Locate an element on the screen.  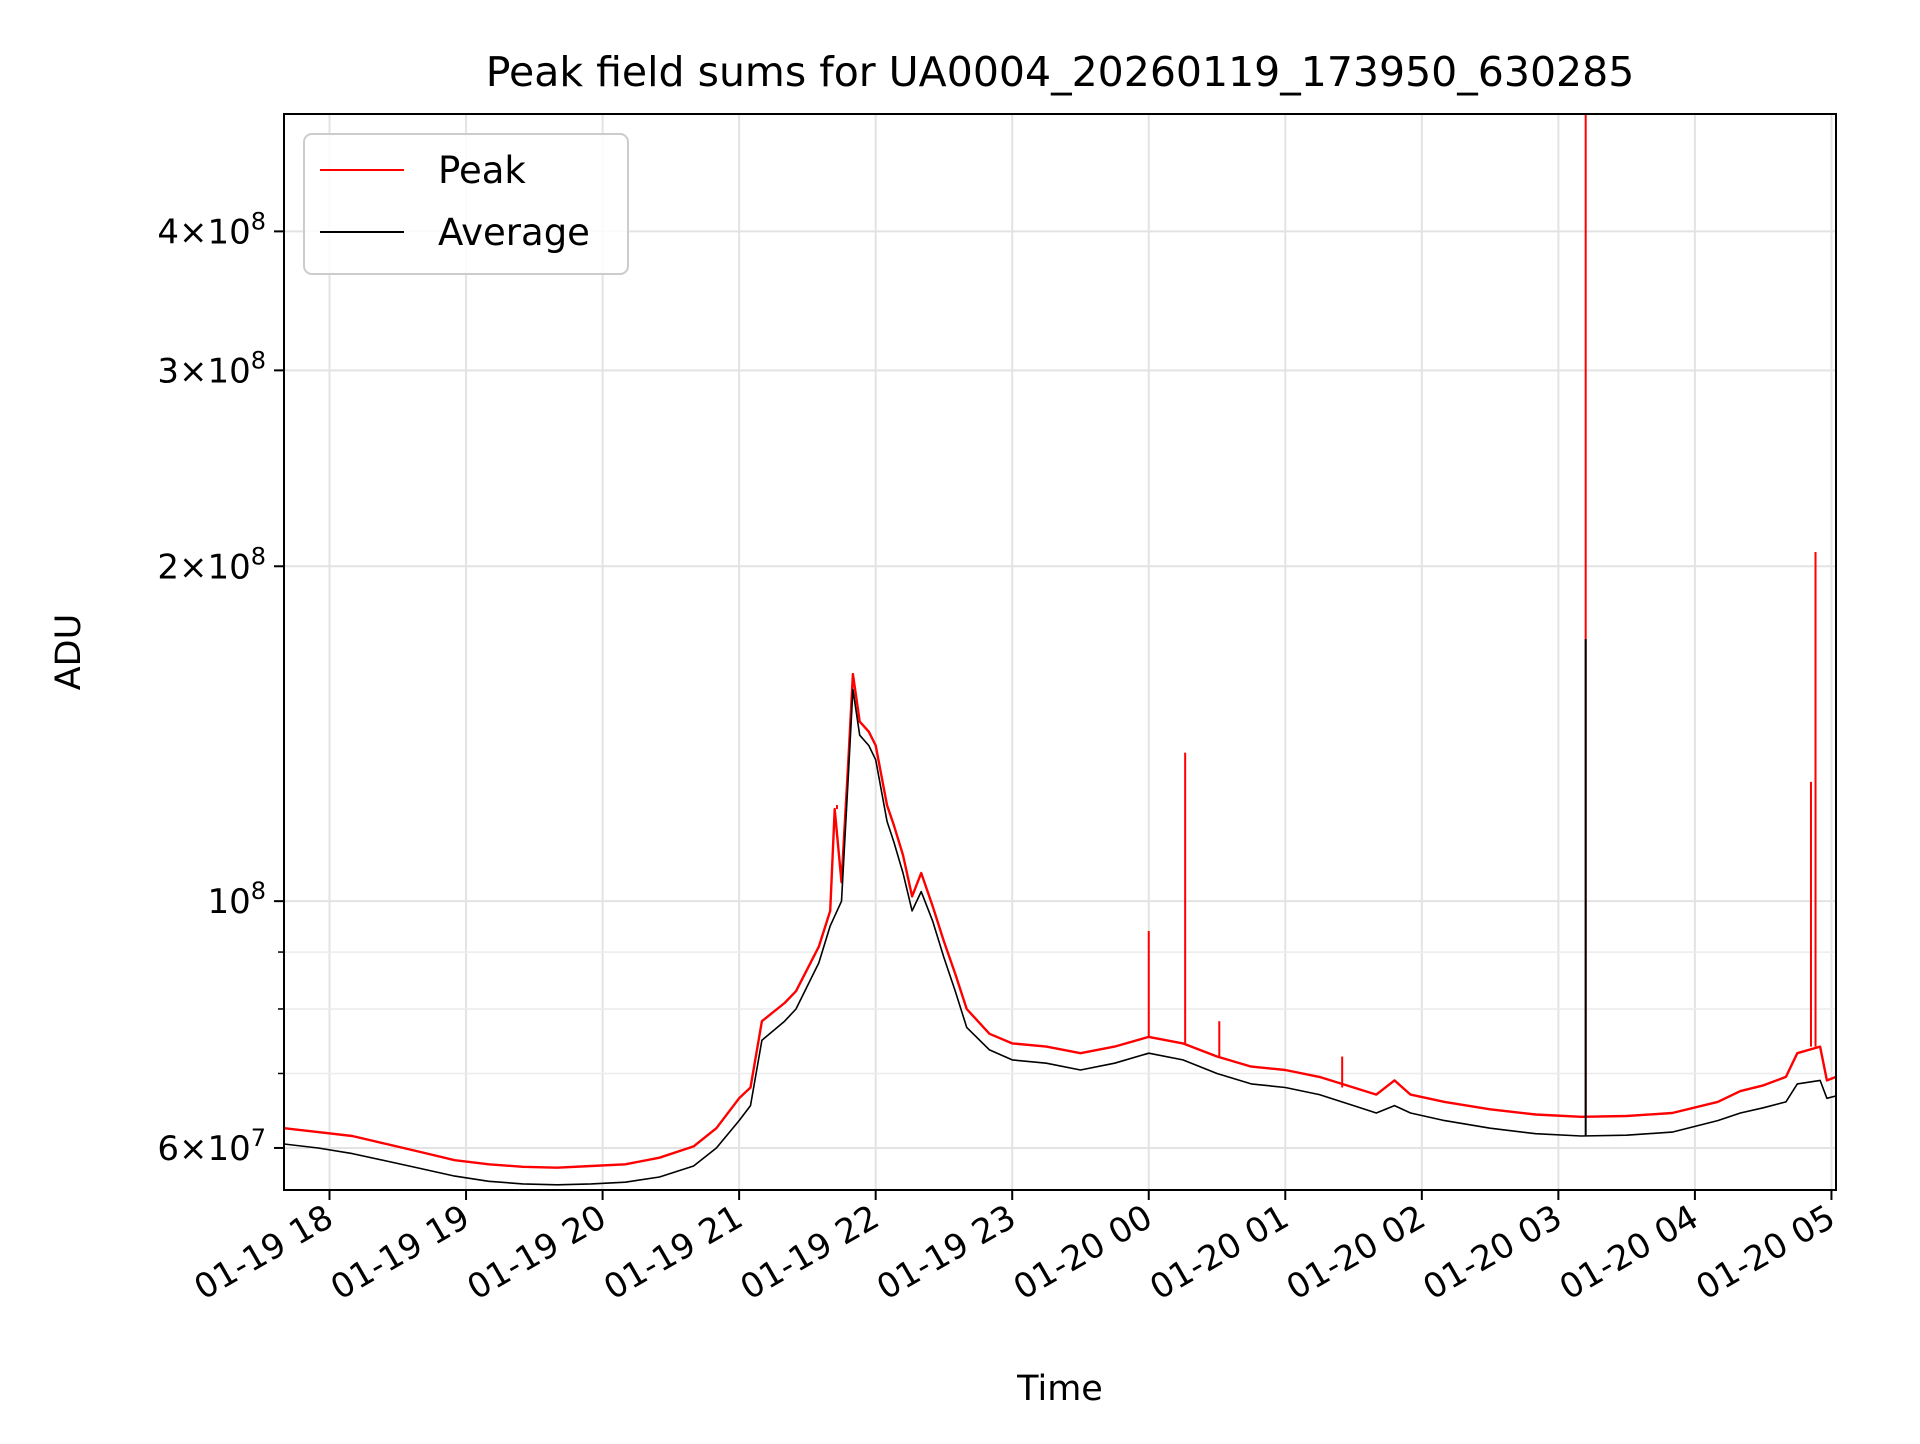
y-tick-label: 6×107 is located at coordinates (211, 1146).